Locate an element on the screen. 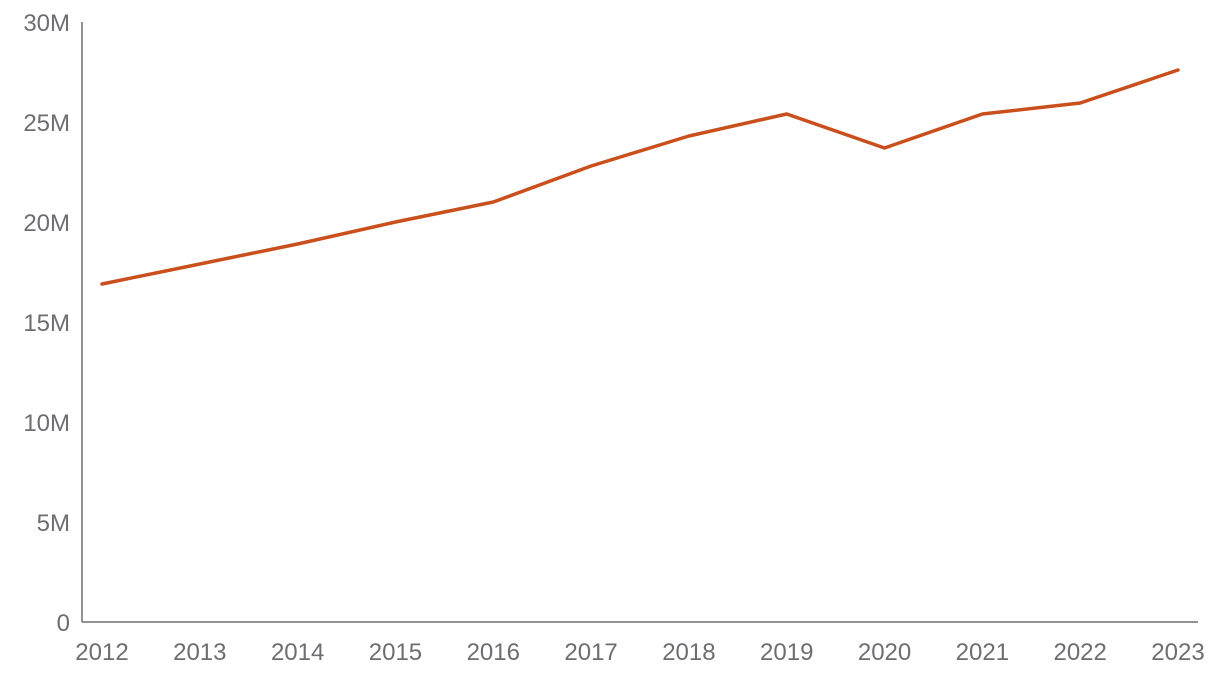 The height and width of the screenshot is (676, 1220). y-axis-ticks: 0 5M 10M 15M 20M 25M 30M is located at coordinates (46, 323).